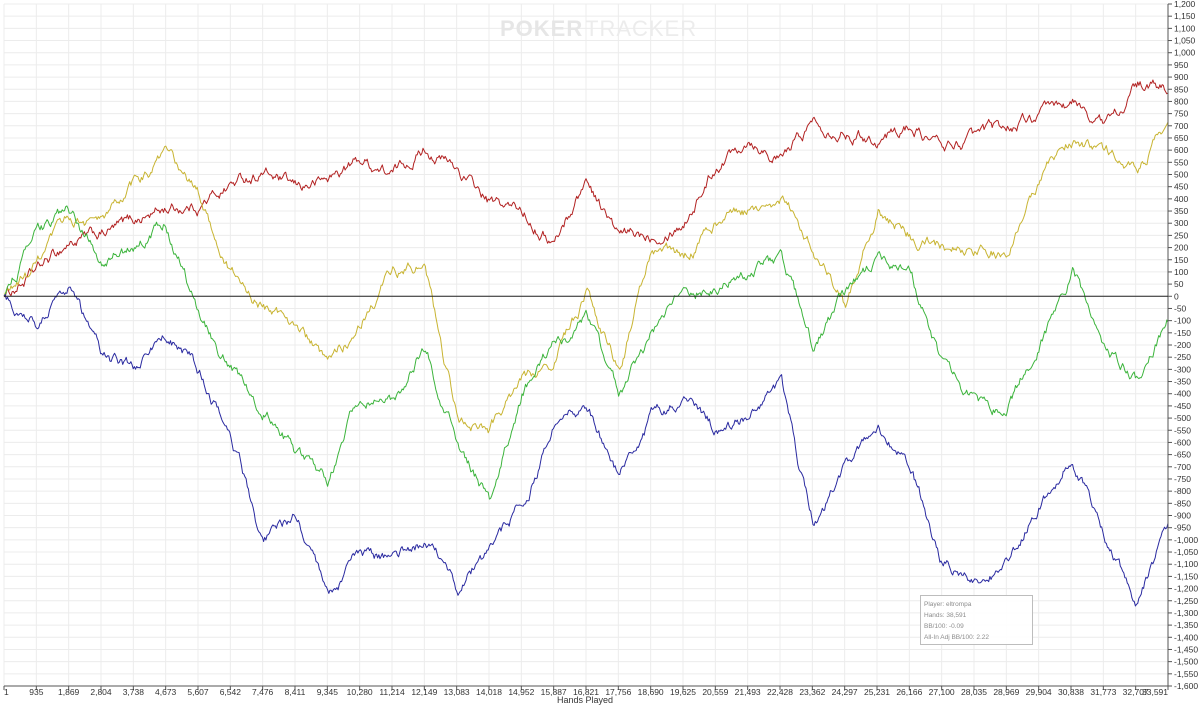 The image size is (1200, 706). Describe the element at coordinates (1186, 576) in the screenshot. I see `y-tick-label: -1,150` at that location.